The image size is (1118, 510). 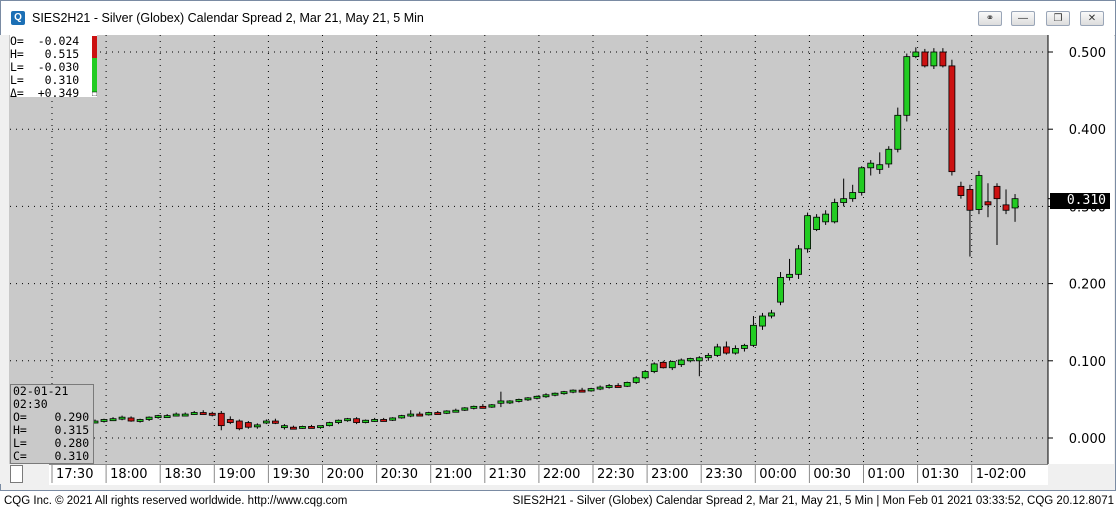 What do you see at coordinates (1001, 474) in the screenshot?
I see `x-tick-label: 1-02:00` at bounding box center [1001, 474].